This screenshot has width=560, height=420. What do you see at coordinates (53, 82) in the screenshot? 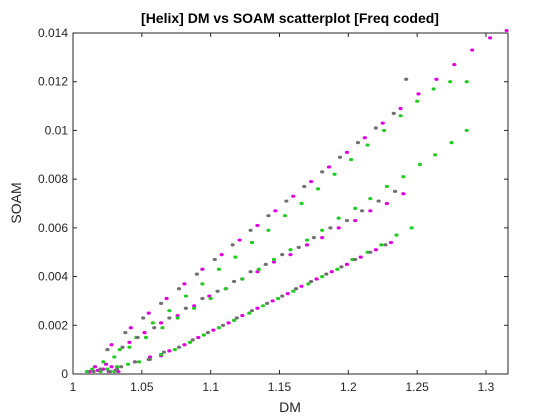
I see `y-tick-label: 0.012` at bounding box center [53, 82].